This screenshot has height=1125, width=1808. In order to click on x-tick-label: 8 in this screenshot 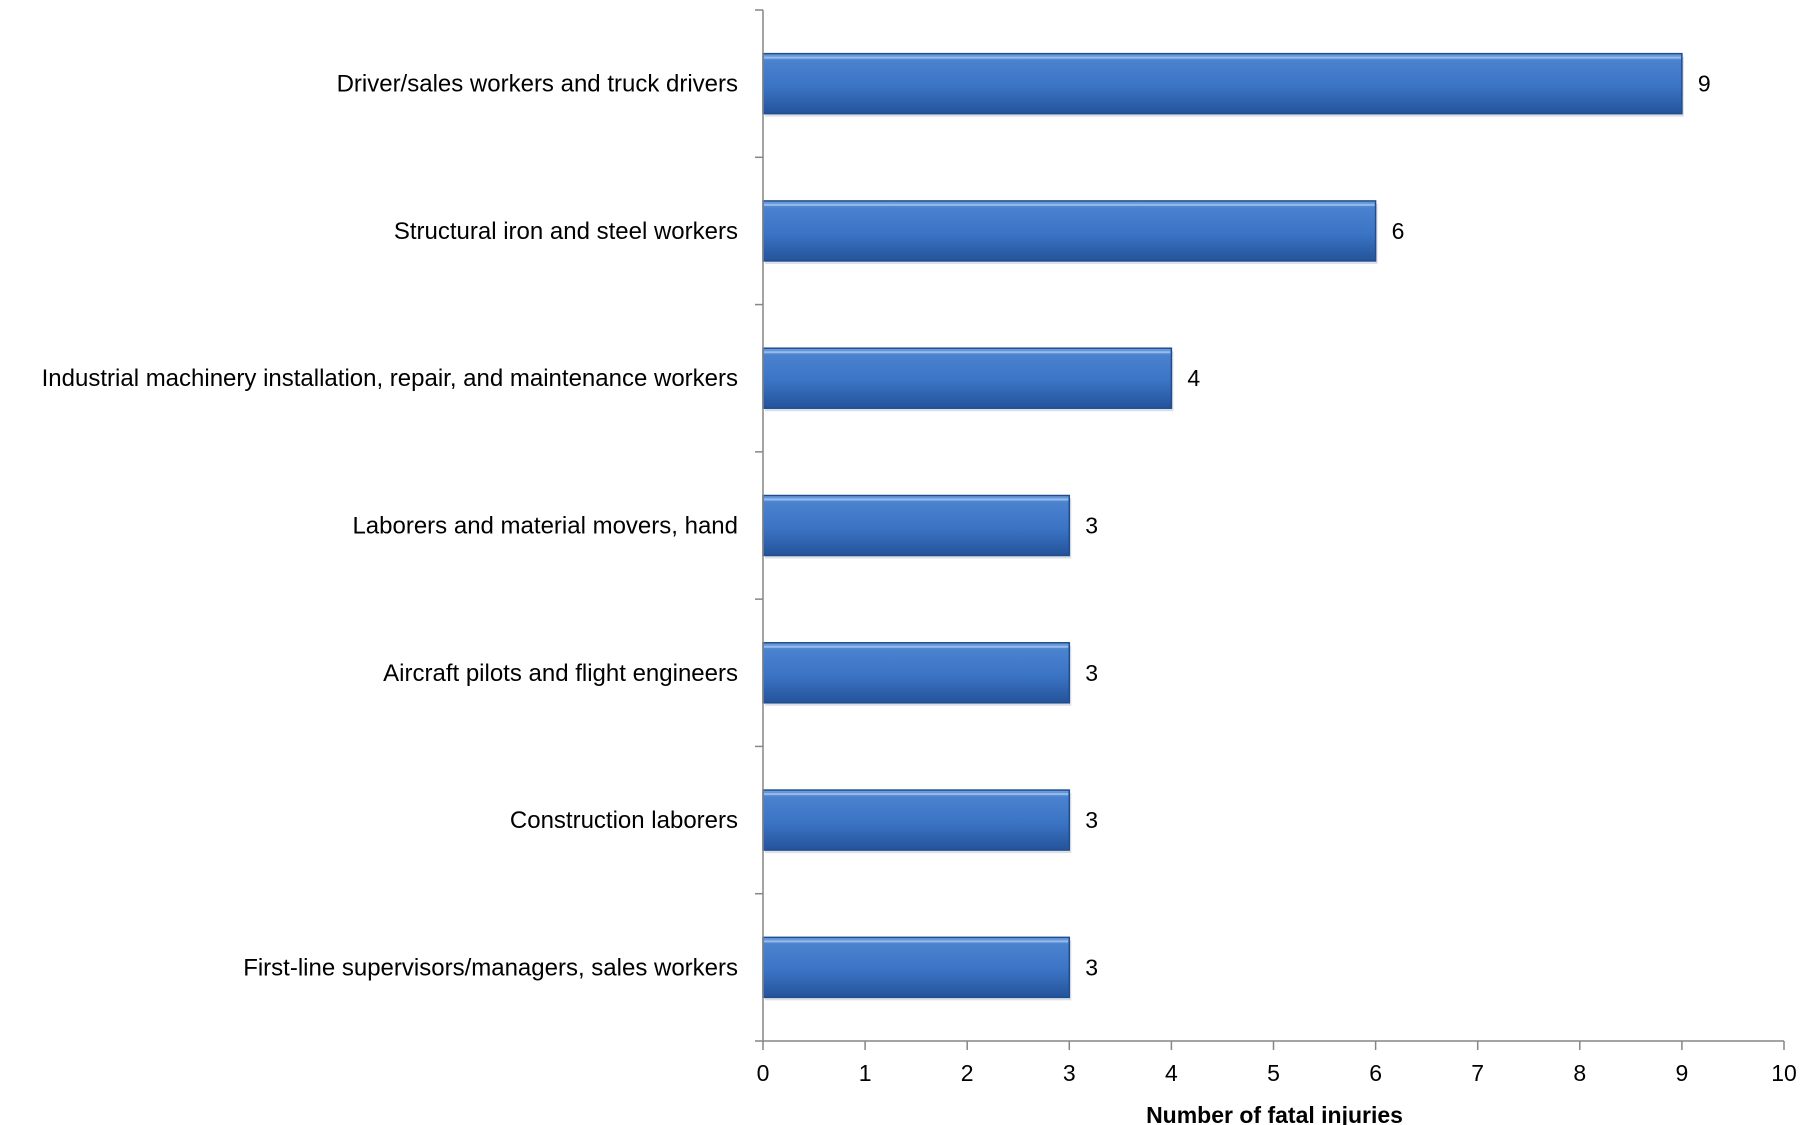, I will do `click(1579, 1073)`.